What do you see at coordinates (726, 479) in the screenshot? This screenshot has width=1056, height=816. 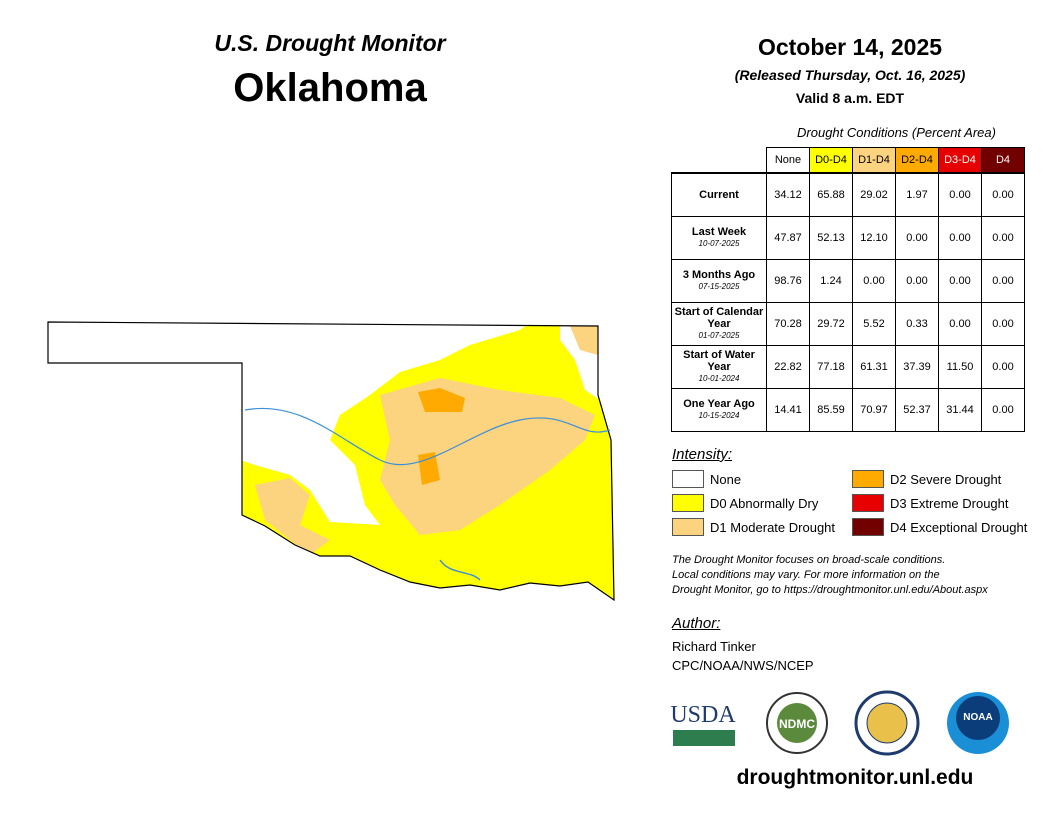 I see `legend-label: None` at bounding box center [726, 479].